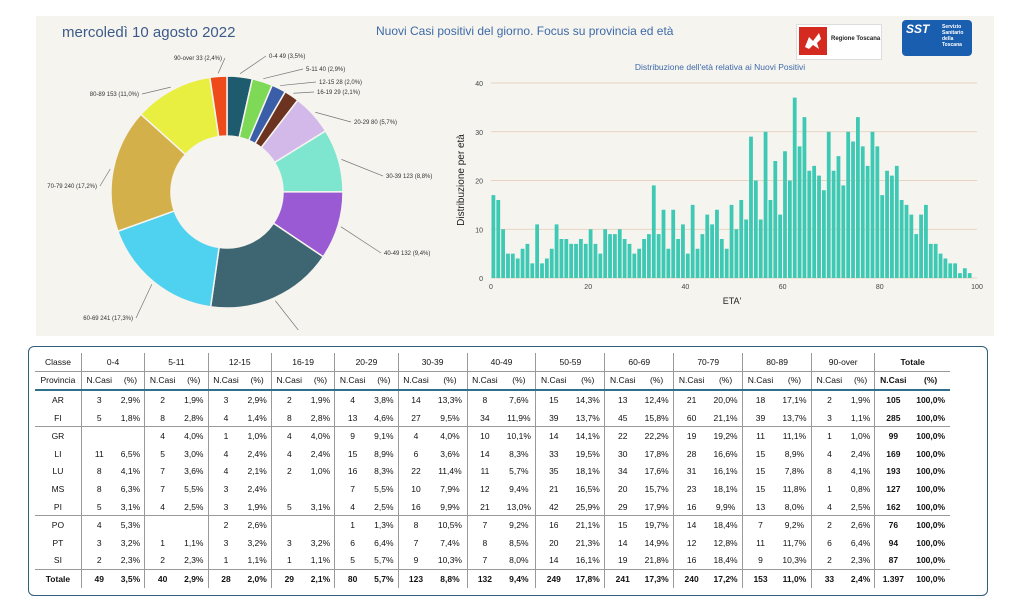  Describe the element at coordinates (257, 578) in the screenshot. I see `table-cell: 2,0%` at that location.